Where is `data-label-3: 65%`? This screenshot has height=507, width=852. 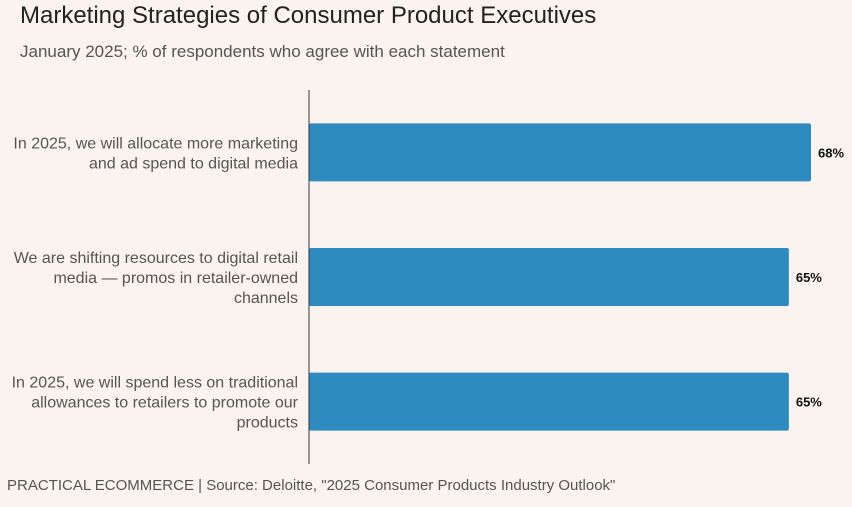 data-label-3: 65% is located at coordinates (809, 402).